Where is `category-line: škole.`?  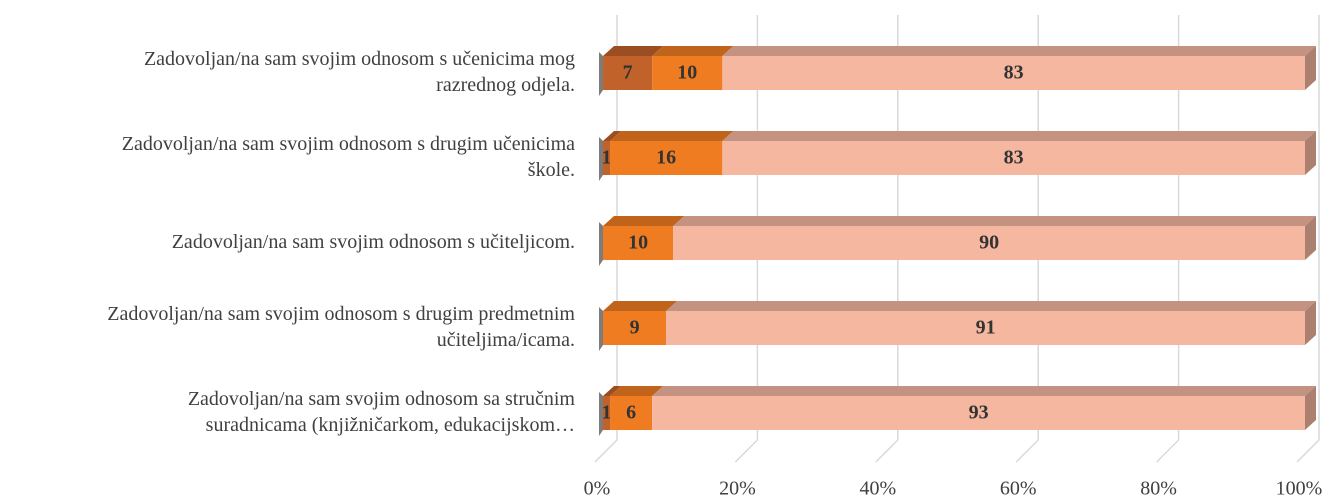 category-line: škole. is located at coordinates (551, 170).